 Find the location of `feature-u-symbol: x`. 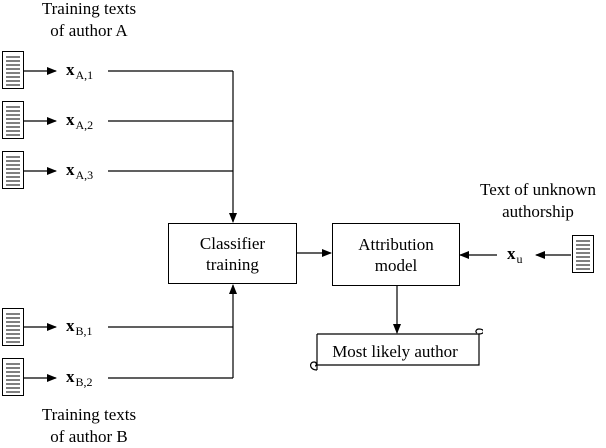

feature-u-symbol: x is located at coordinates (511, 253).